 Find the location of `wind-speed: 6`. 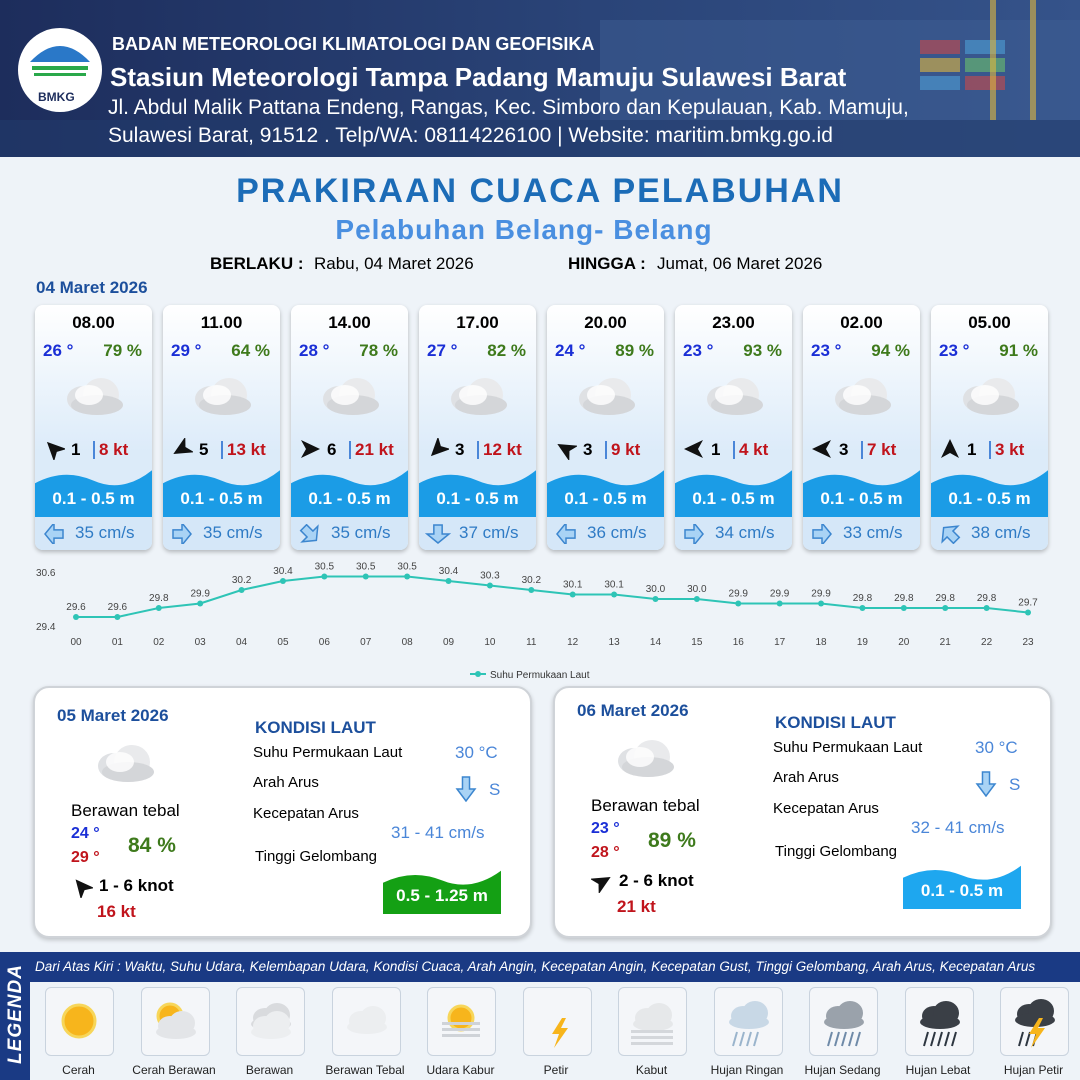

wind-speed: 6 is located at coordinates (332, 449).